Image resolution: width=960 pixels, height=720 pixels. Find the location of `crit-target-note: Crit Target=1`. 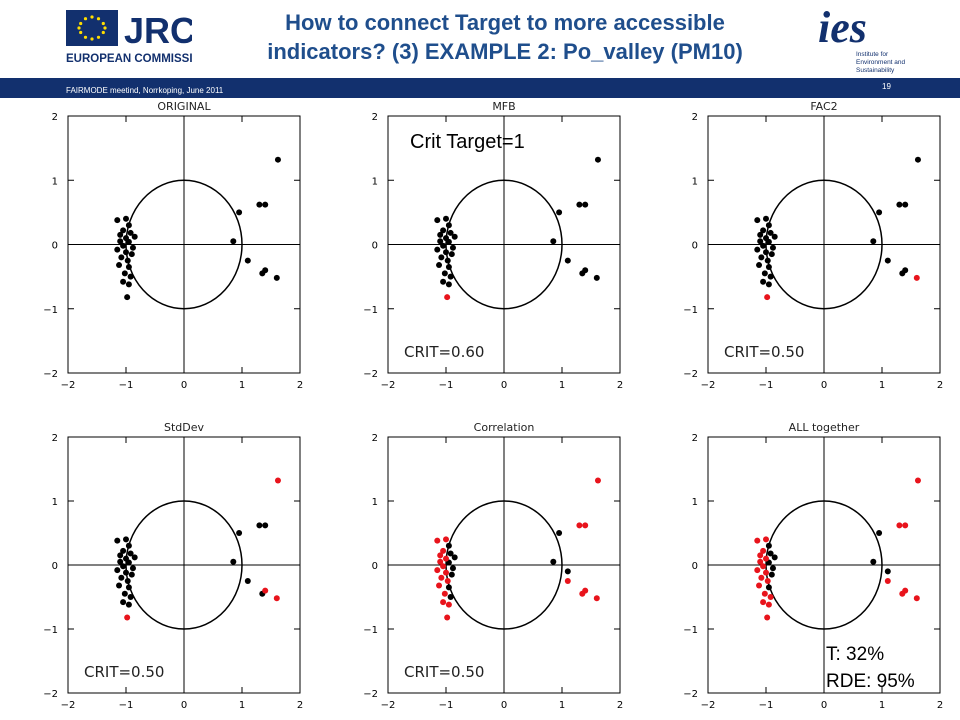

crit-target-note: Crit Target=1 is located at coordinates (467, 142).